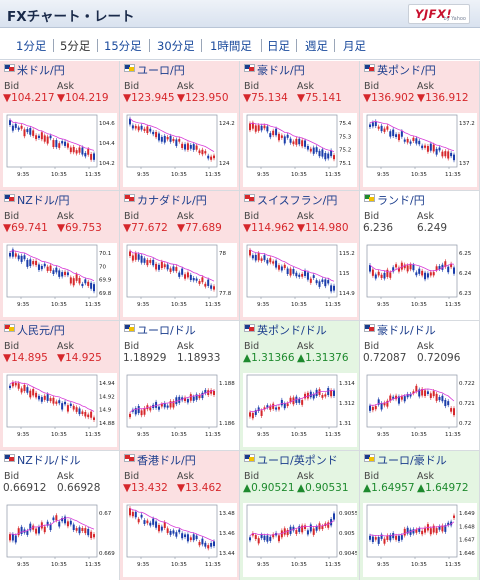 The width and height of the screenshot is (480, 580). What do you see at coordinates (41, 70) in the screenshot?
I see `pair-name: 米ドル/円` at bounding box center [41, 70].